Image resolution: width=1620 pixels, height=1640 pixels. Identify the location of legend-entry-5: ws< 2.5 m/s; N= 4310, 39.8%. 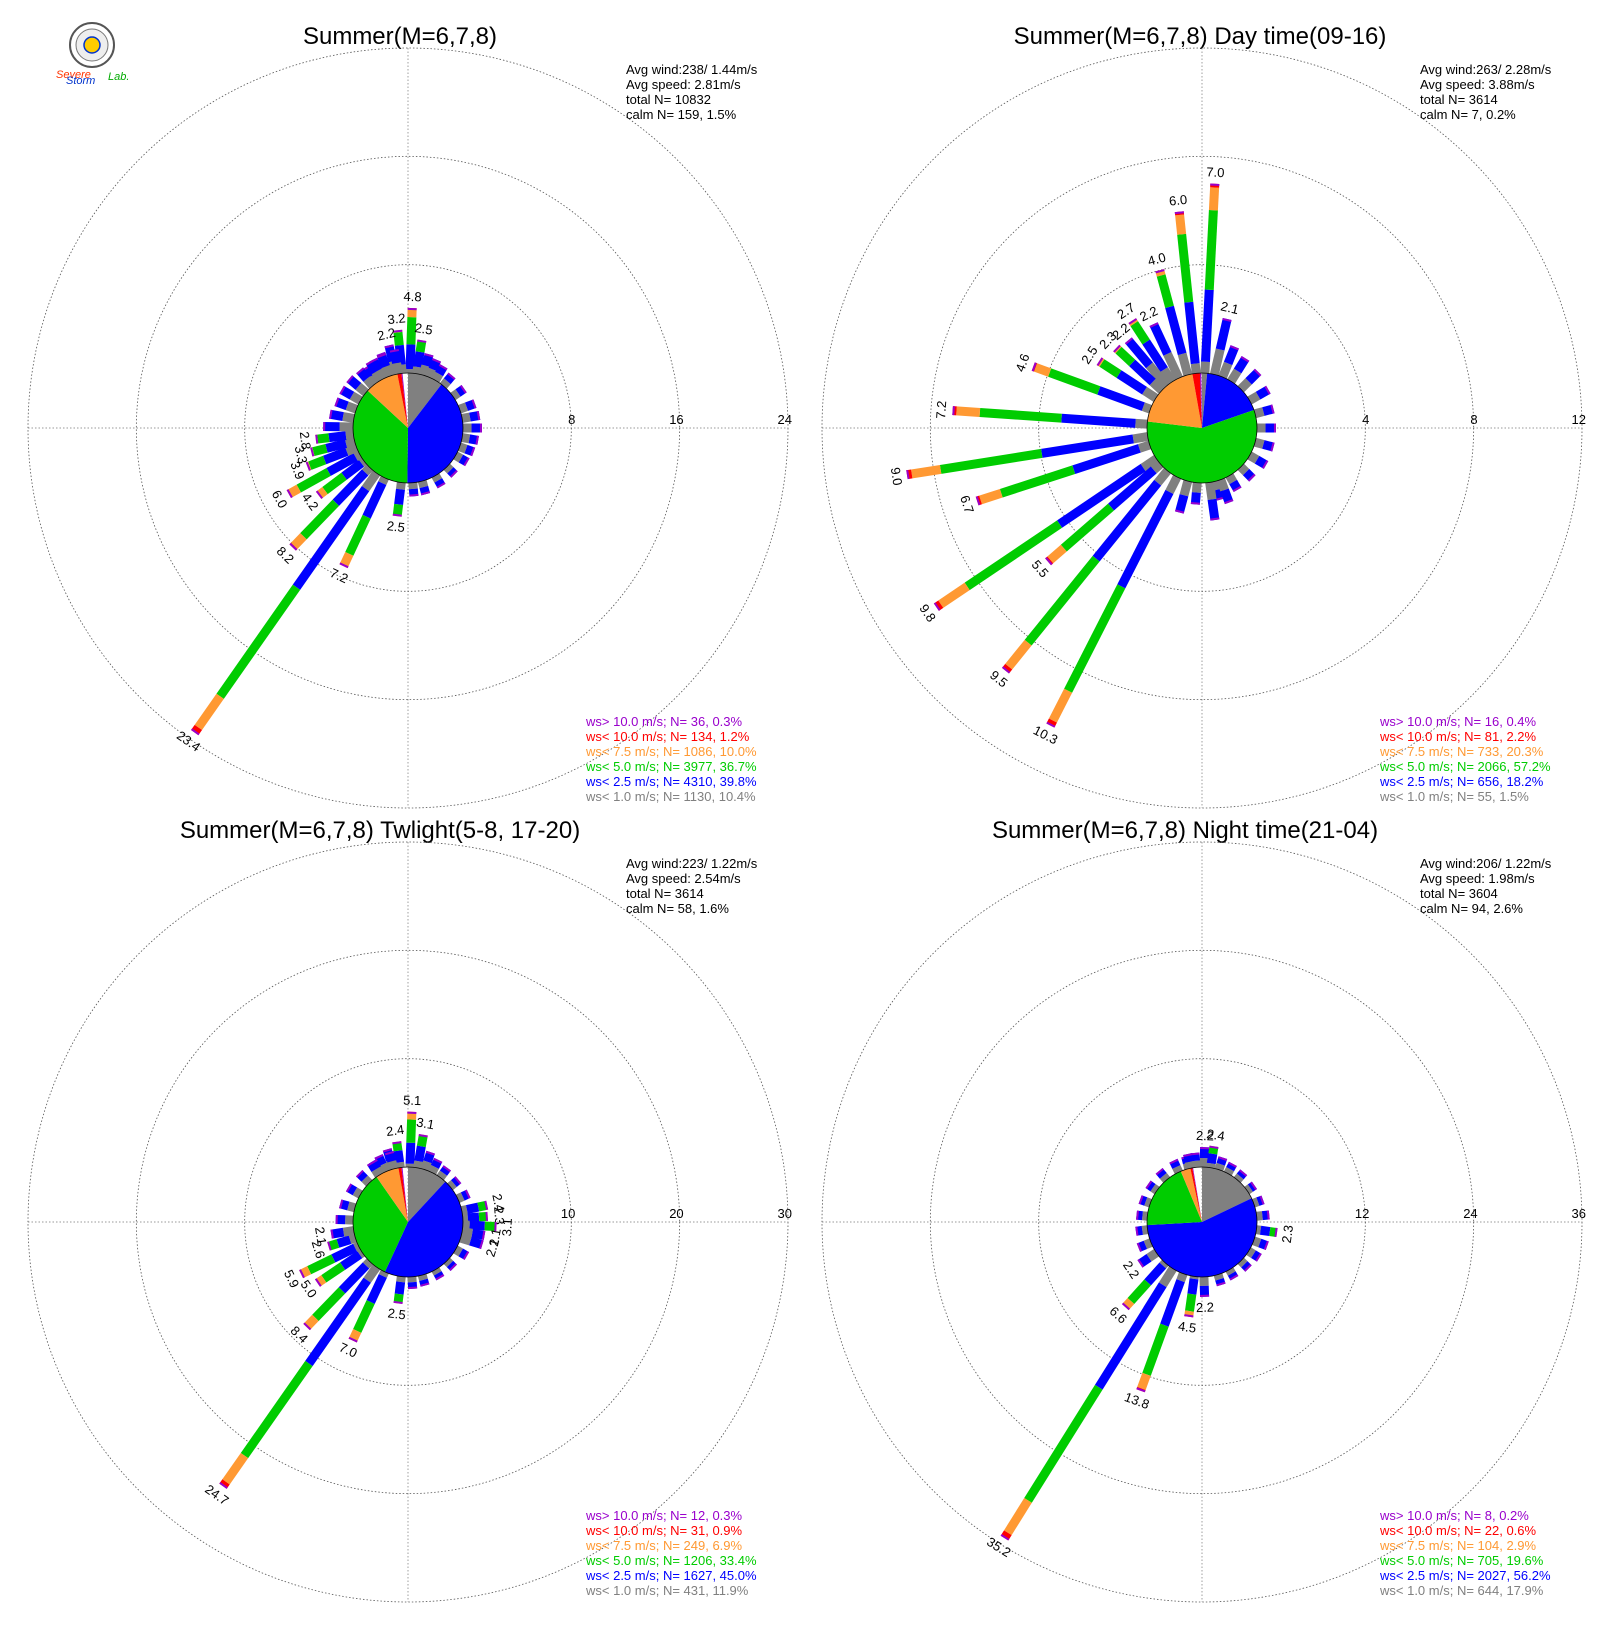
(671, 781).